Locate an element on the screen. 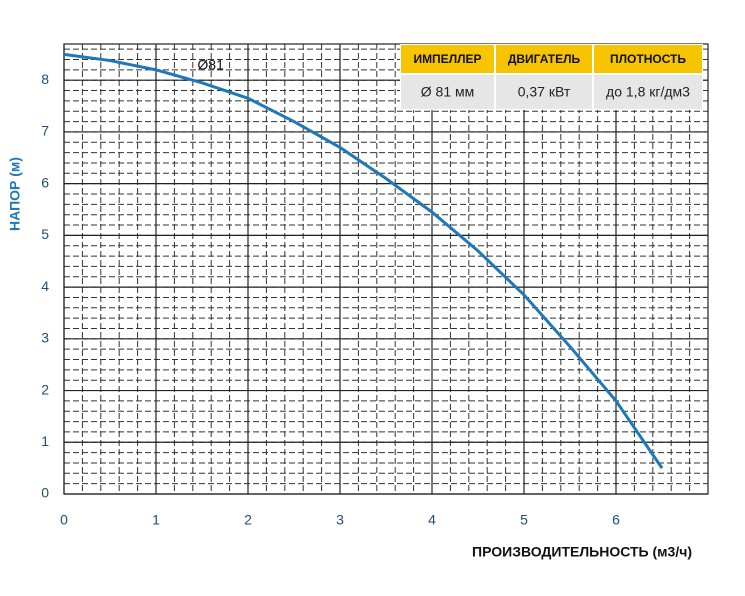  x-tick-label: 1 is located at coordinates (156, 520).